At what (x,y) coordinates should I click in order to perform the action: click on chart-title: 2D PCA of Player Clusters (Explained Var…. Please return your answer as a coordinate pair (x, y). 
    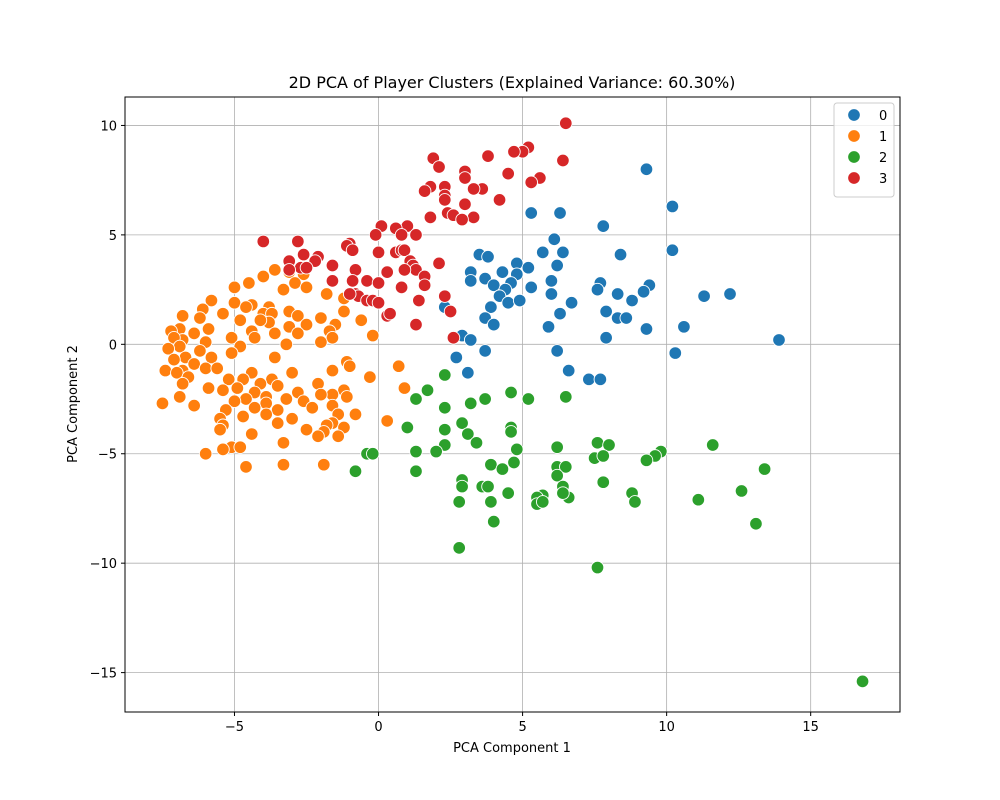
    Looking at the image, I should click on (512, 82).